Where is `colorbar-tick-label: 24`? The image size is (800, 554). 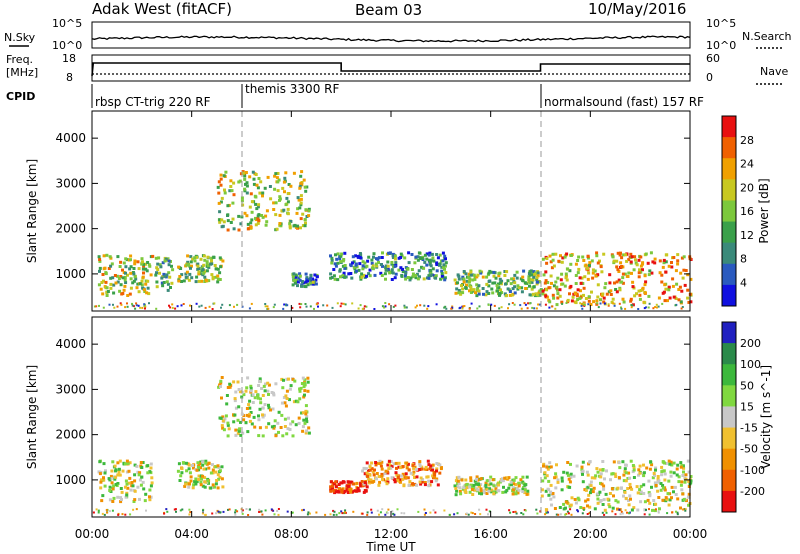
colorbar-tick-label: 24 is located at coordinates (747, 164).